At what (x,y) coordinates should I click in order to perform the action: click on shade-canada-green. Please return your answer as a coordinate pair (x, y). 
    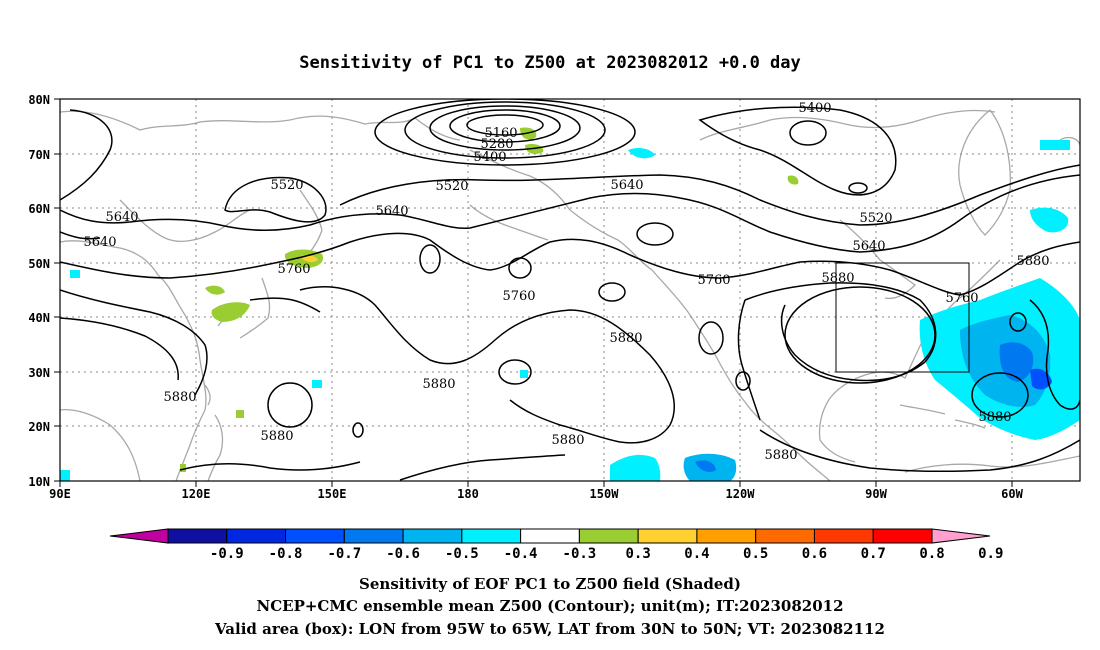
    Looking at the image, I should click on (793, 180).